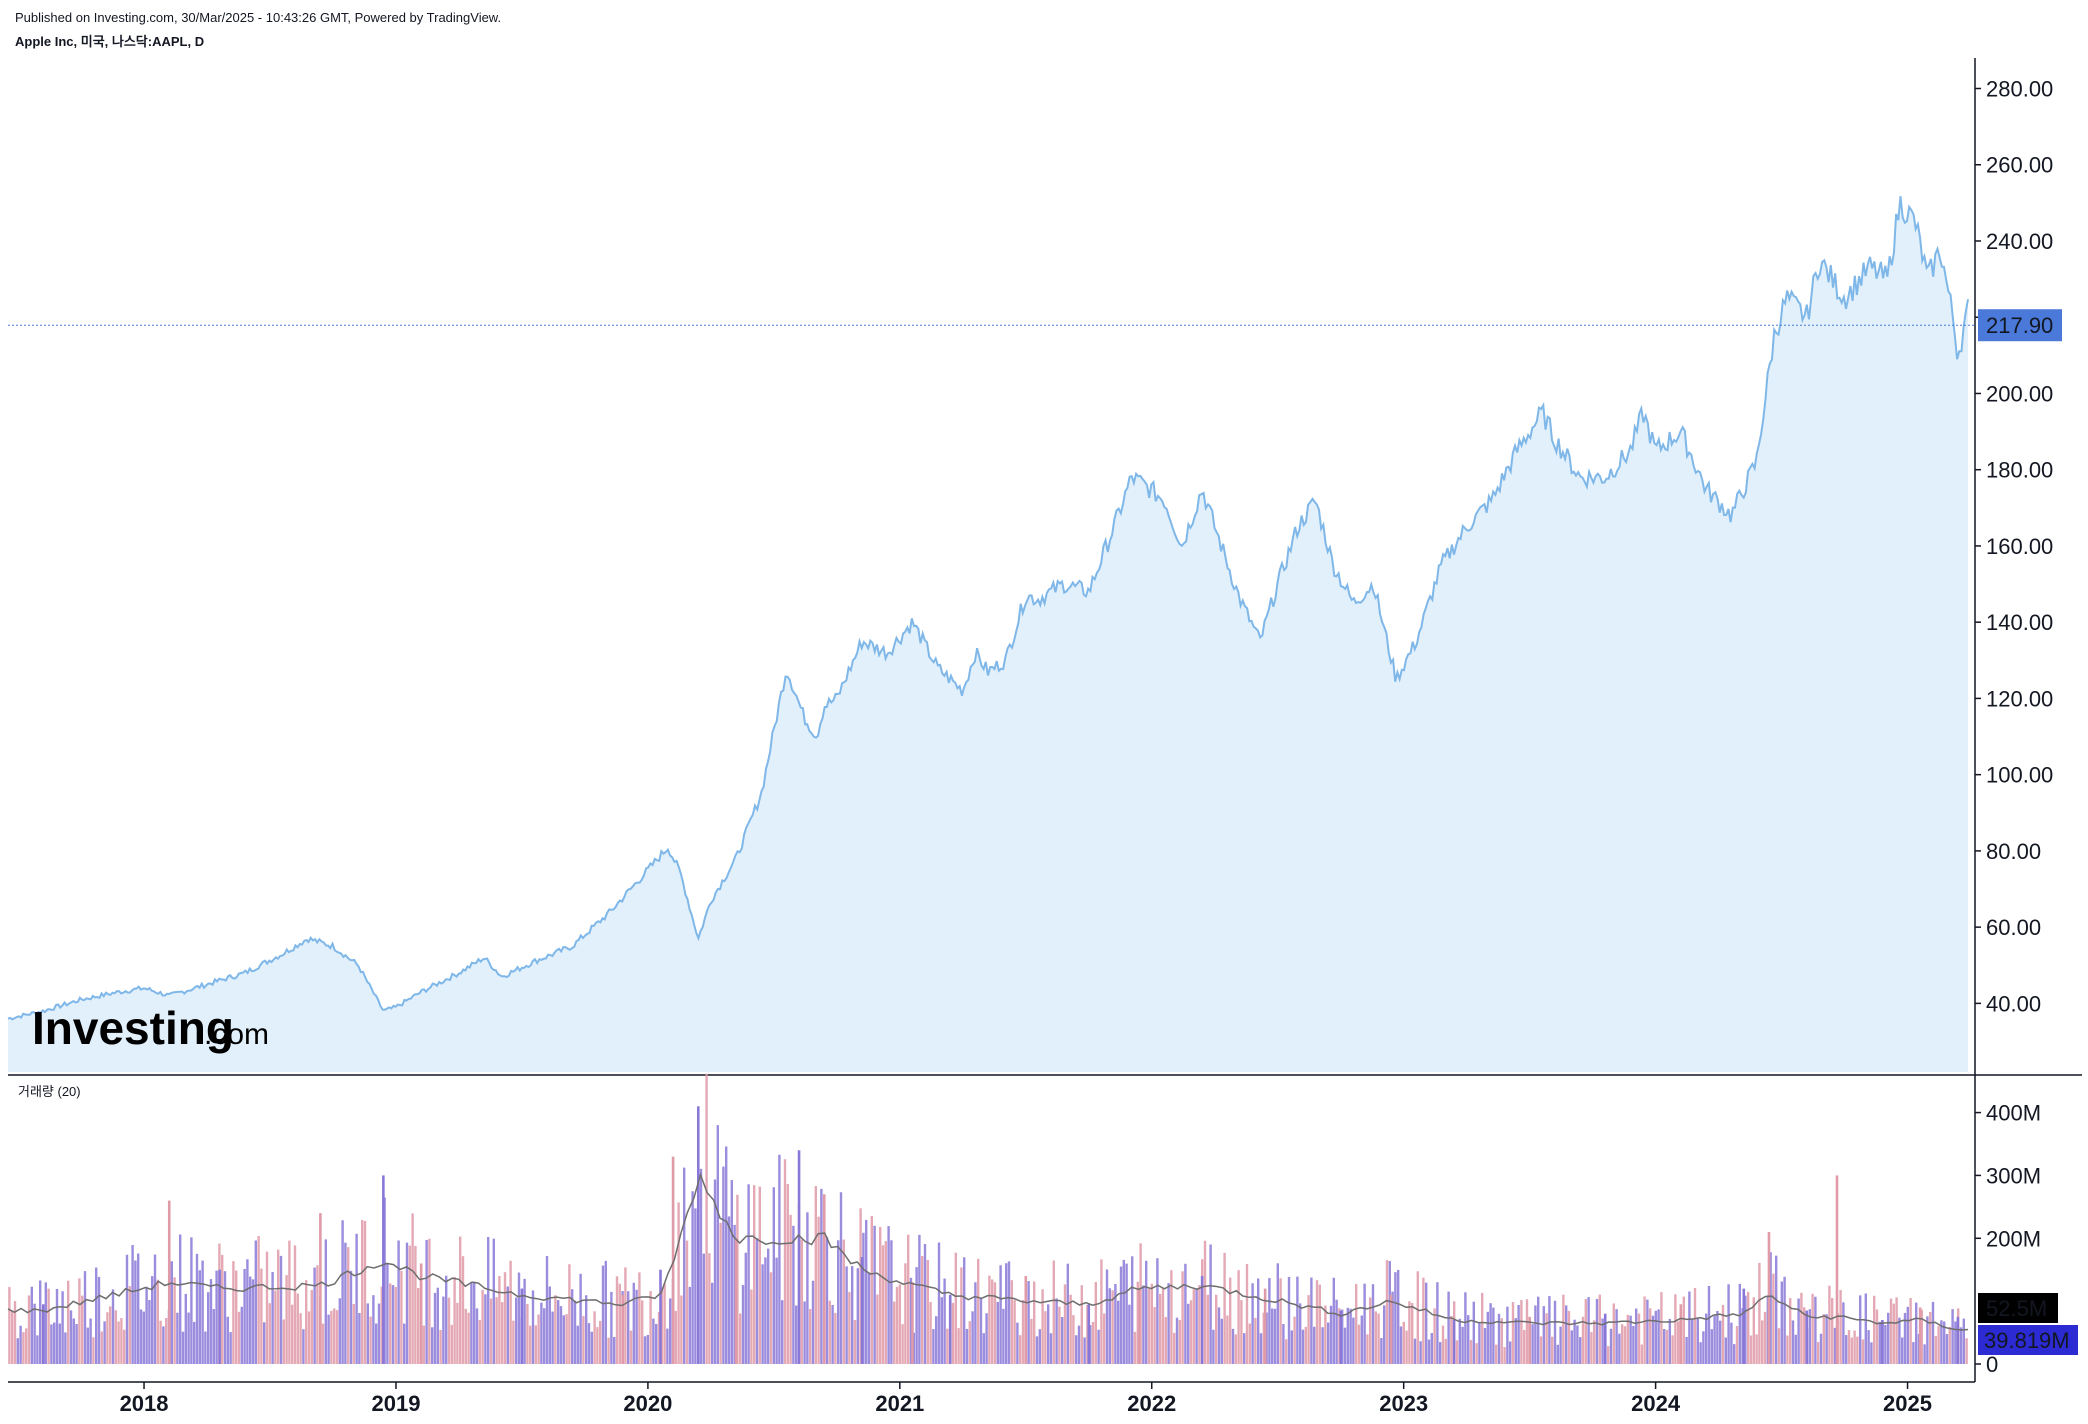 This screenshot has height=1424, width=2088. What do you see at coordinates (1403, 1403) in the screenshot?
I see `year-tick-label: 2023` at bounding box center [1403, 1403].